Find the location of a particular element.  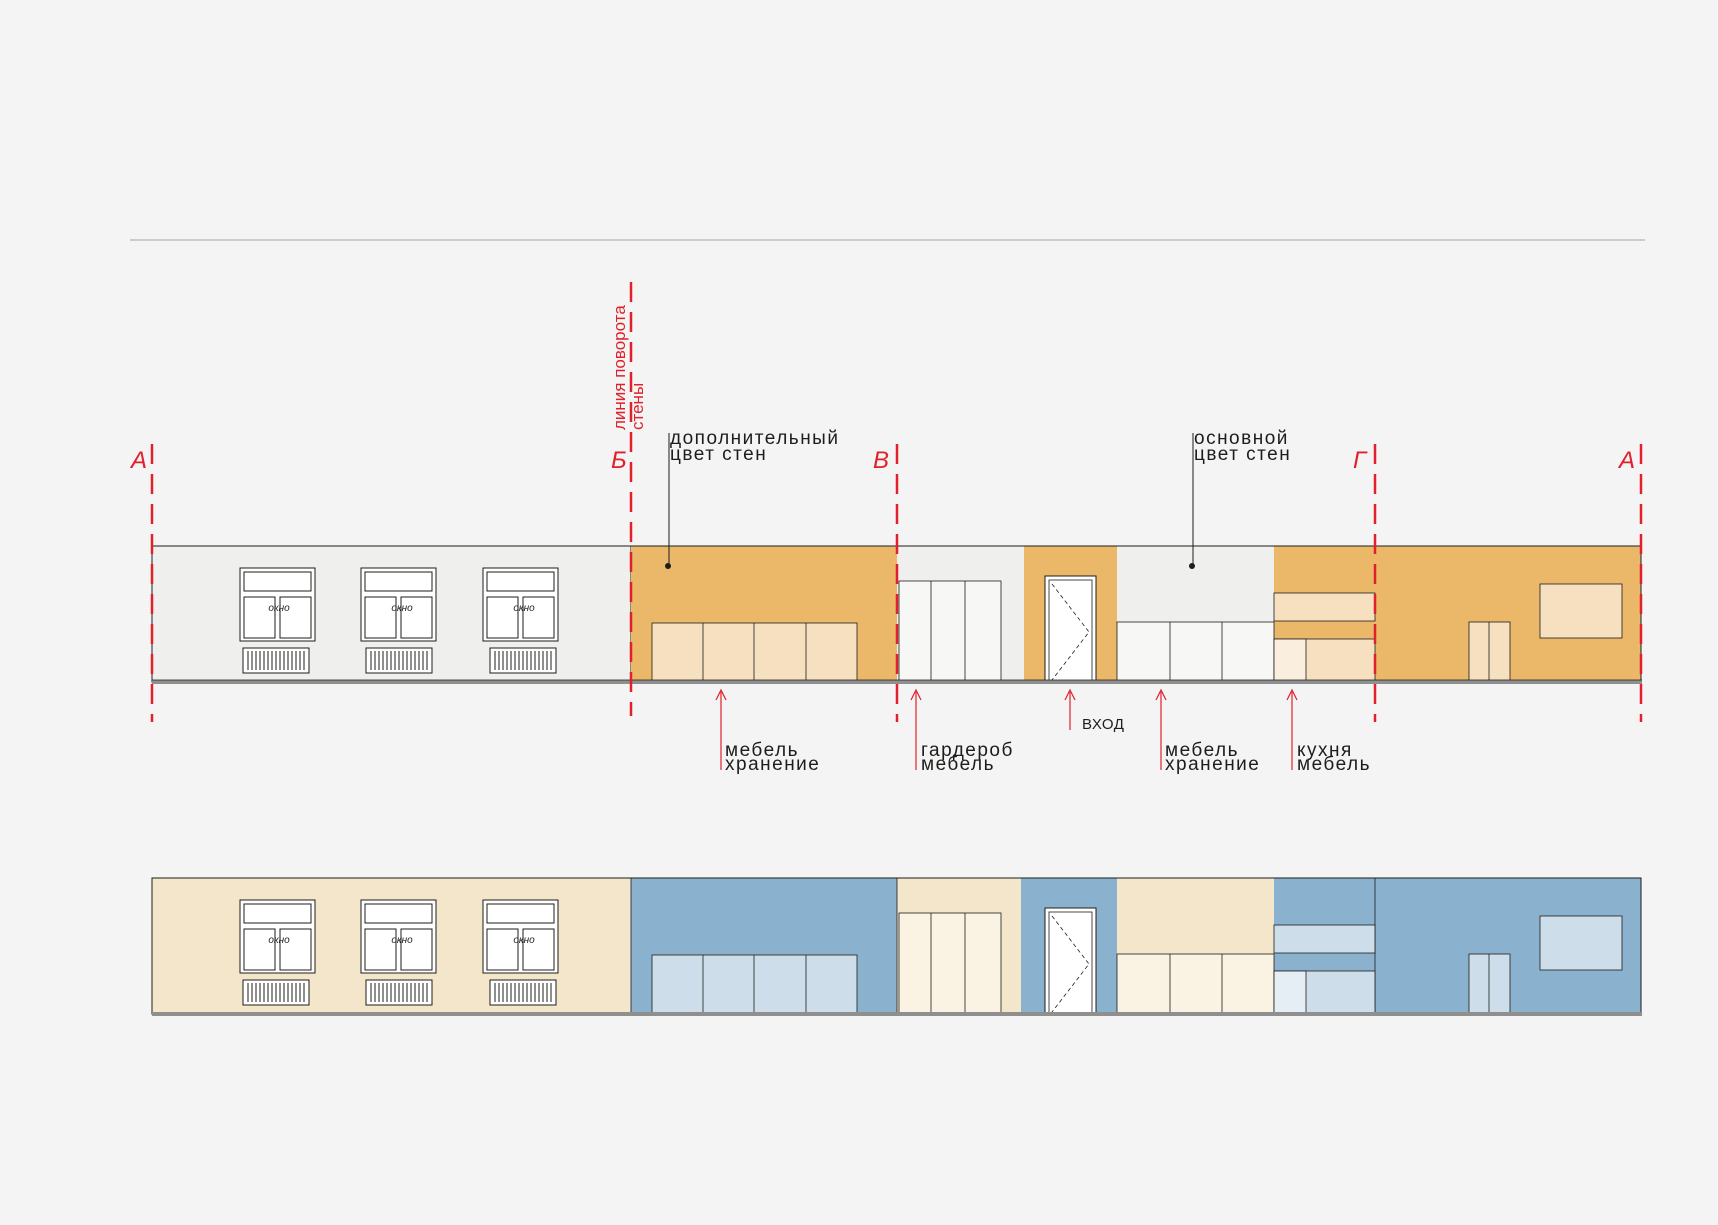

label-kitchen-line-2: мебель is located at coordinates (1334, 764).